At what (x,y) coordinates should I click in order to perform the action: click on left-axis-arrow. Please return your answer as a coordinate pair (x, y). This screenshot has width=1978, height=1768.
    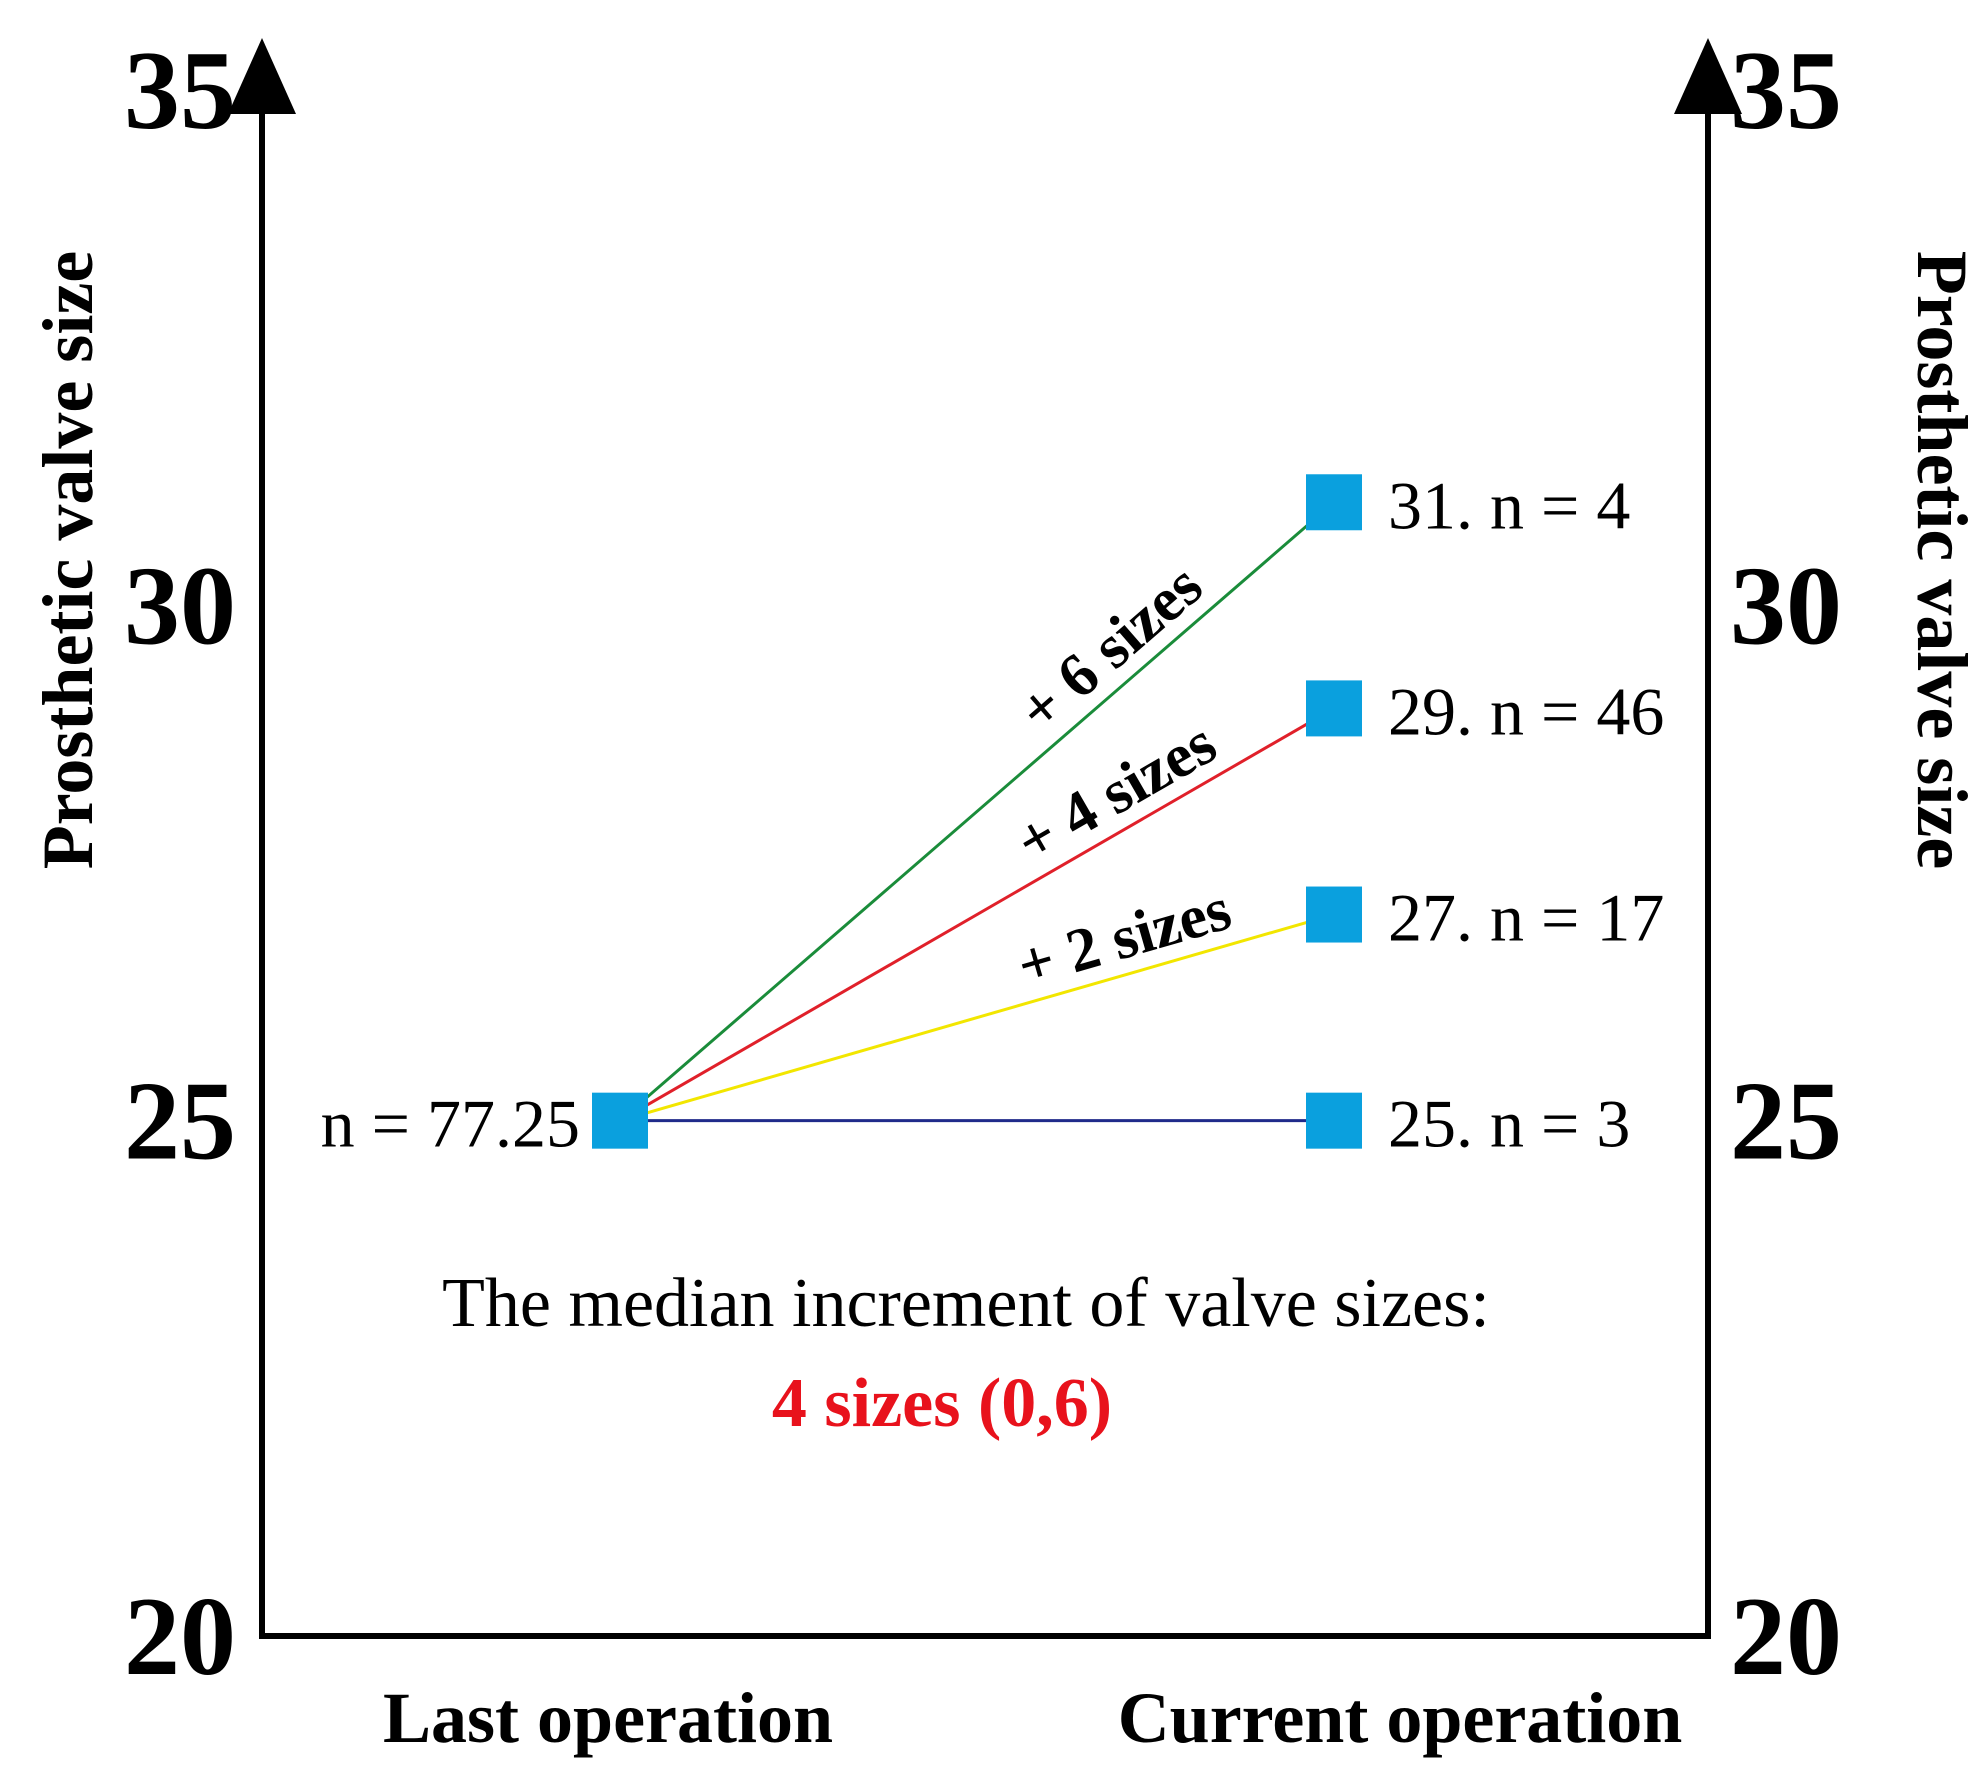
    Looking at the image, I should click on (262, 76).